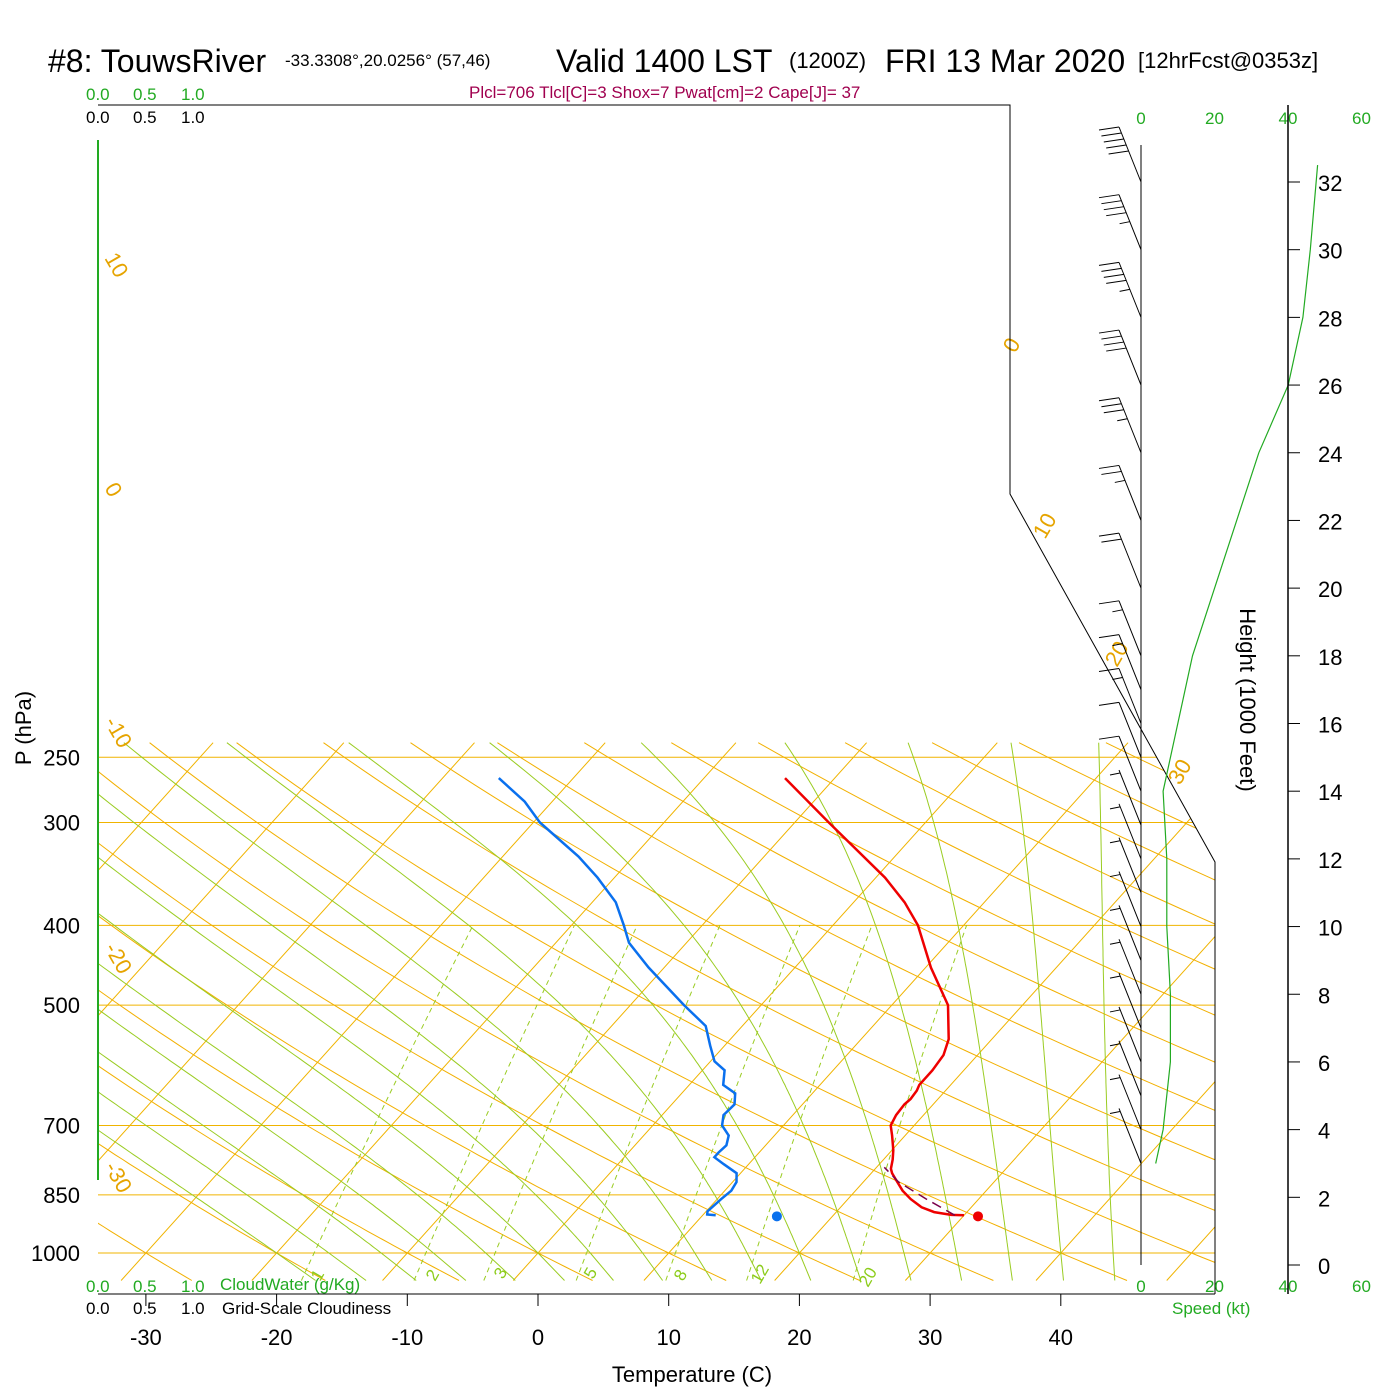 This screenshot has width=1400, height=1400. I want to click on height-tick-label: 20, so click(1330, 589).